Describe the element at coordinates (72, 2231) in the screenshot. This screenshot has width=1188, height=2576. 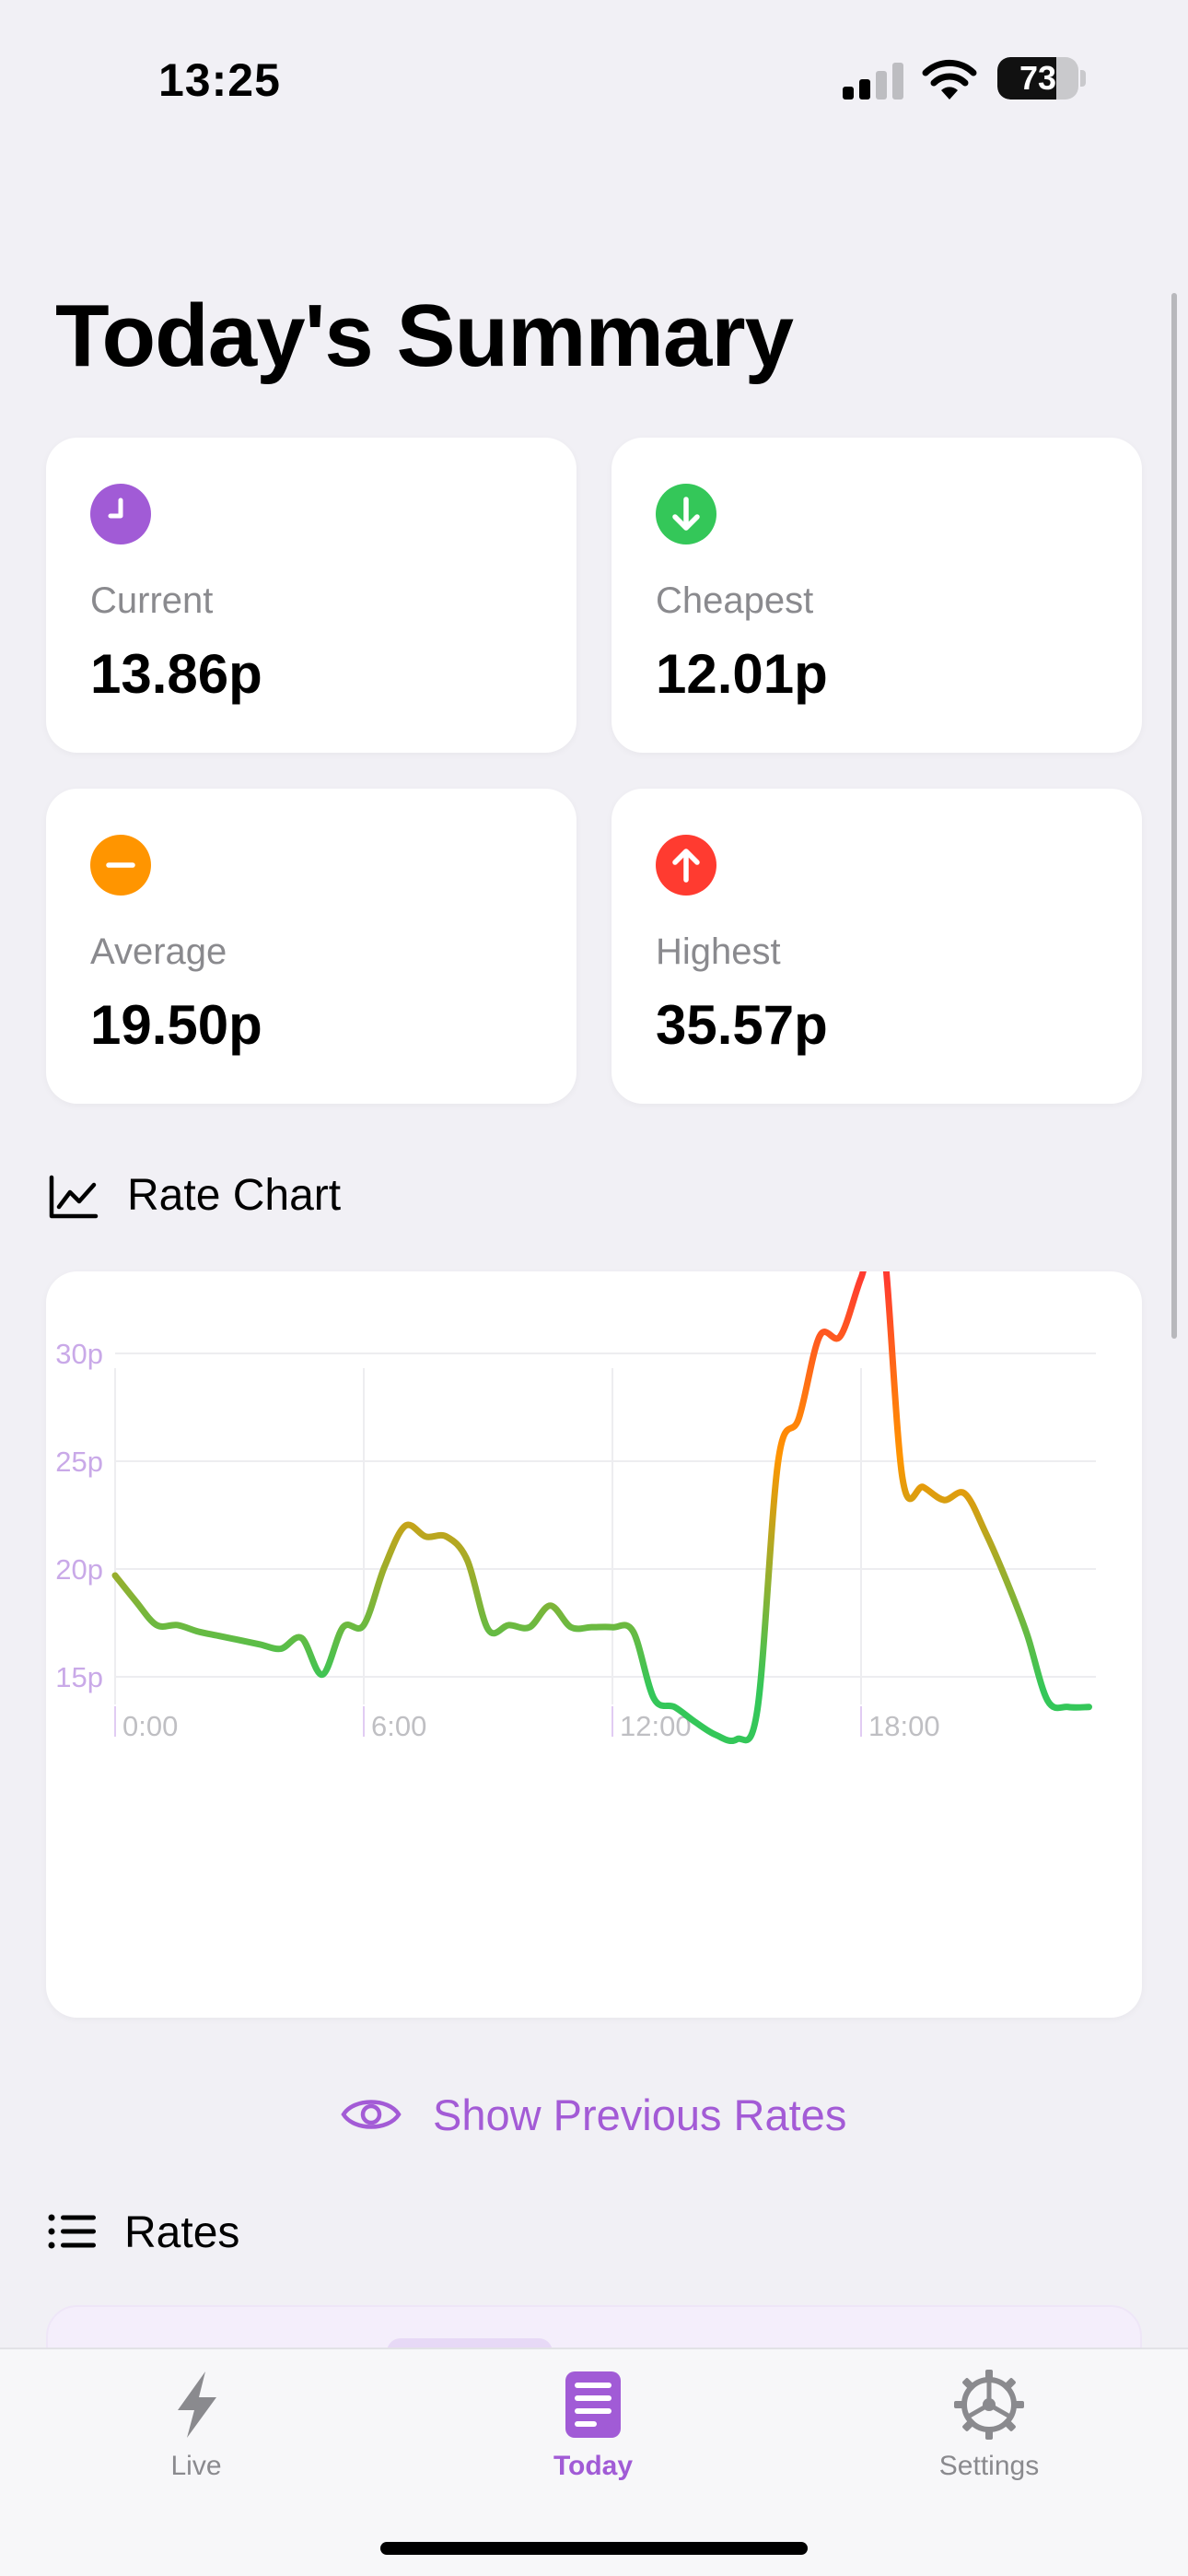
I see `list-icon` at that location.